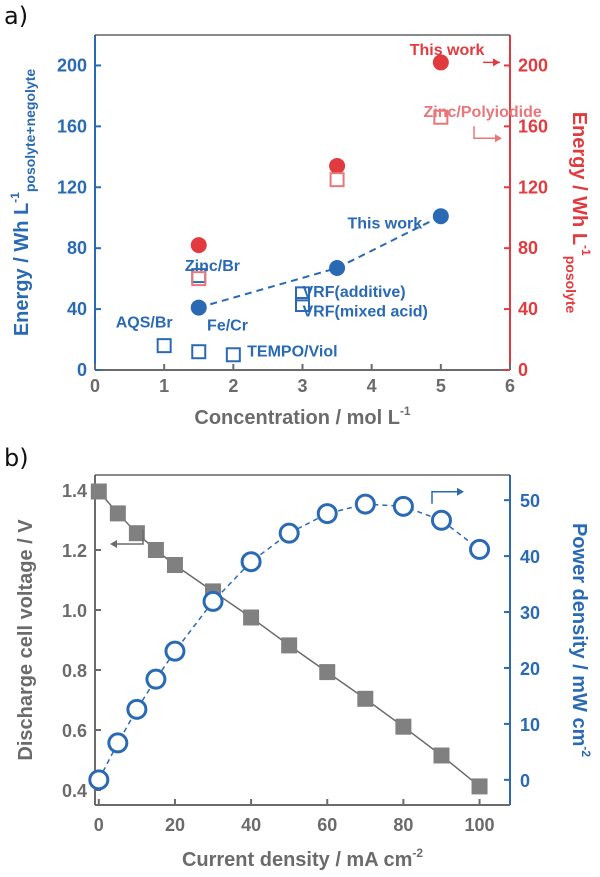 The height and width of the screenshot is (877, 600). Describe the element at coordinates (530, 557) in the screenshot. I see `panel-b-right-tick-label: 40` at that location.